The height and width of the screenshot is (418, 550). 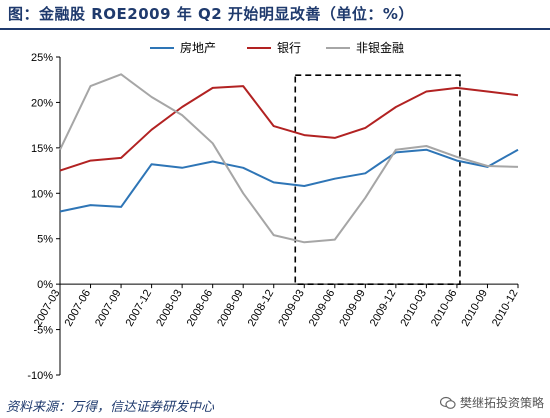 I want to click on chart-title: 图：金融股 ROE2009 年 Q2 开始明显改善（单位：%）, so click(x=211, y=14).